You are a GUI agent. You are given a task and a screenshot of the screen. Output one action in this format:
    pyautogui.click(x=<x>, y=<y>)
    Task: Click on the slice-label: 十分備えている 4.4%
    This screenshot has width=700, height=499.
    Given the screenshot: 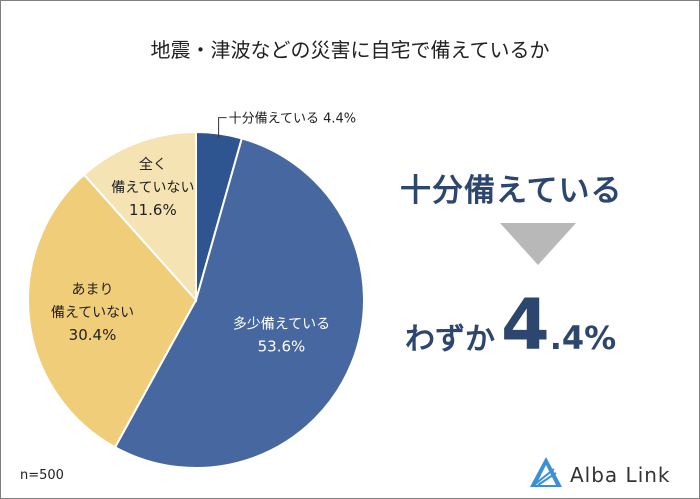 What is the action you would take?
    pyautogui.click(x=293, y=119)
    